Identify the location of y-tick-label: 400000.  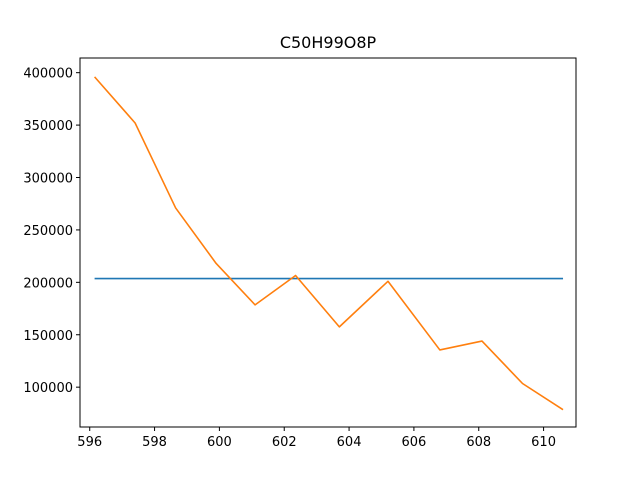
(48, 74).